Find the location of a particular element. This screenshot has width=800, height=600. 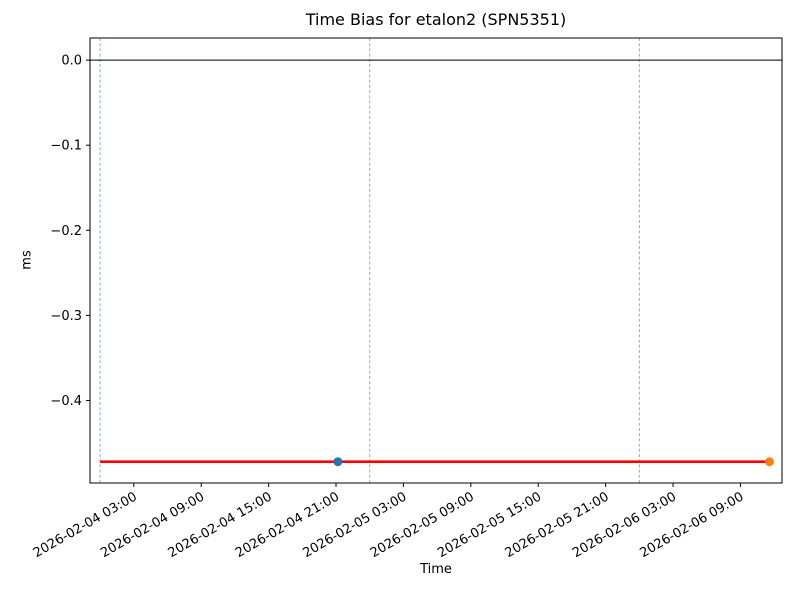

y-tick-label: −0.2 is located at coordinates (66, 231).